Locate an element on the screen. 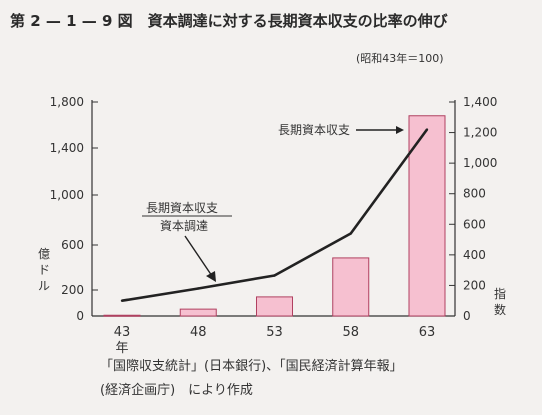 Image resolution: width=542 pixels, height=415 pixels. right-tick-label: 1,400 is located at coordinates (480, 102).